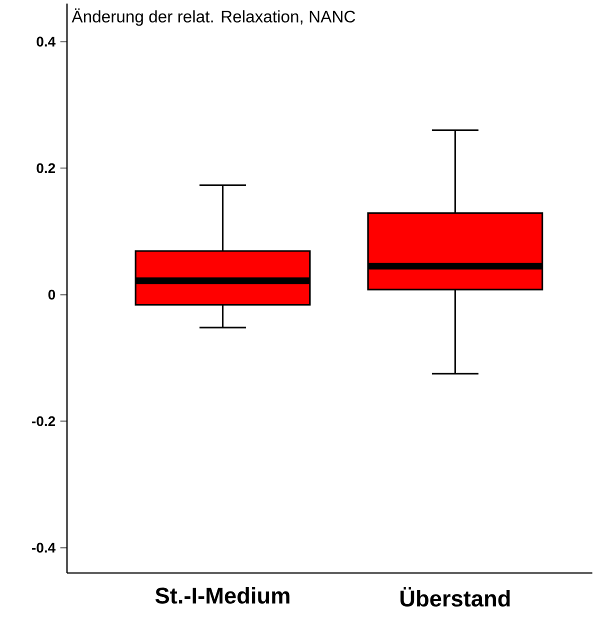 The image size is (599, 625). Describe the element at coordinates (46, 41) in the screenshot. I see `y-tick-label: 0.4` at that location.